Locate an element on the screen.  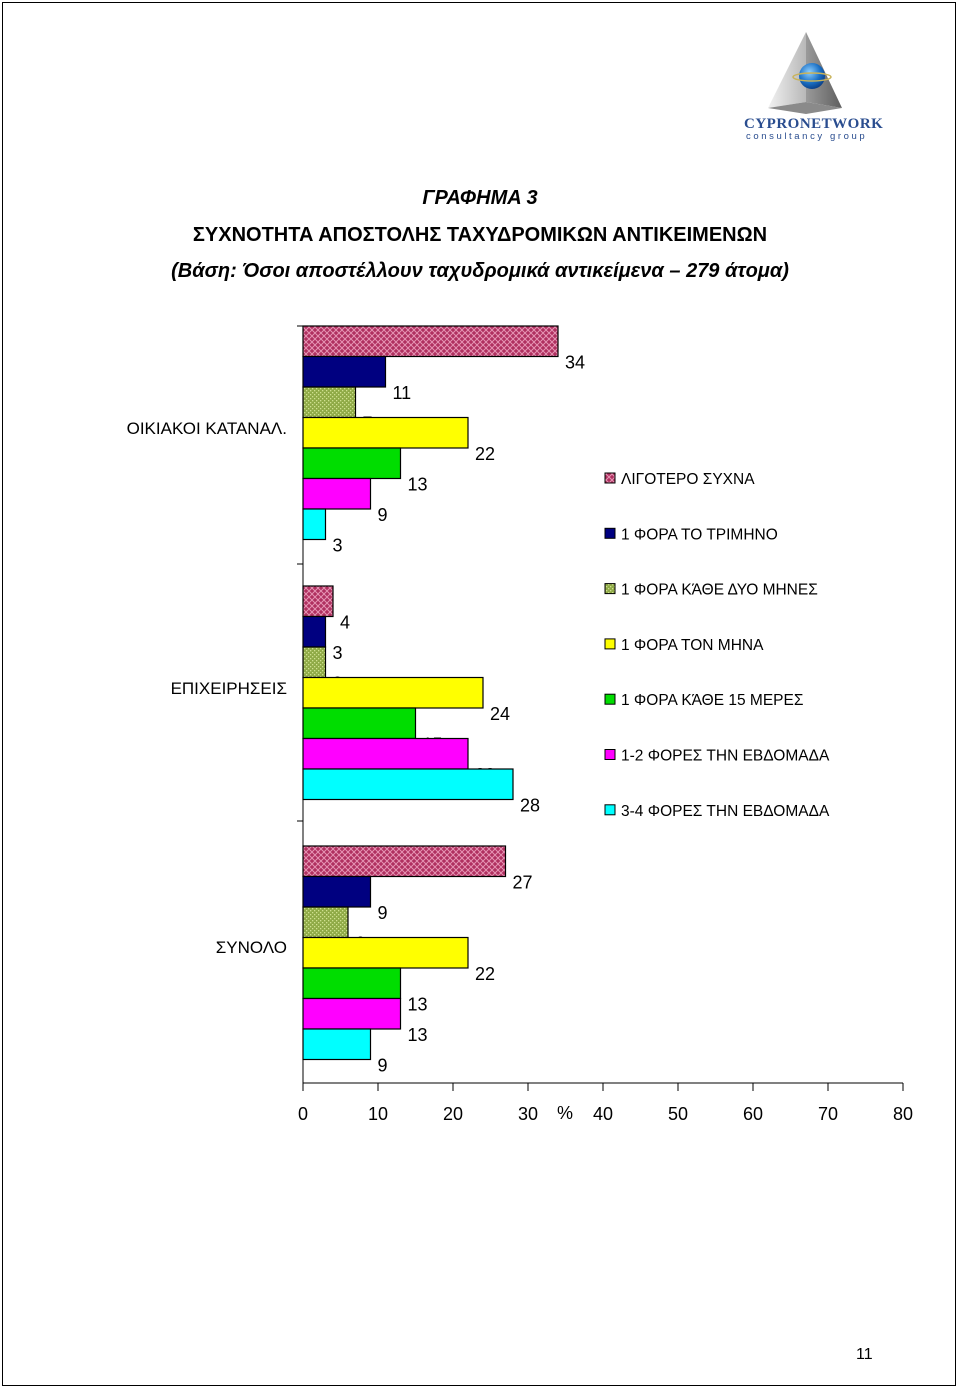
company-logo is located at coordinates (805, 73).